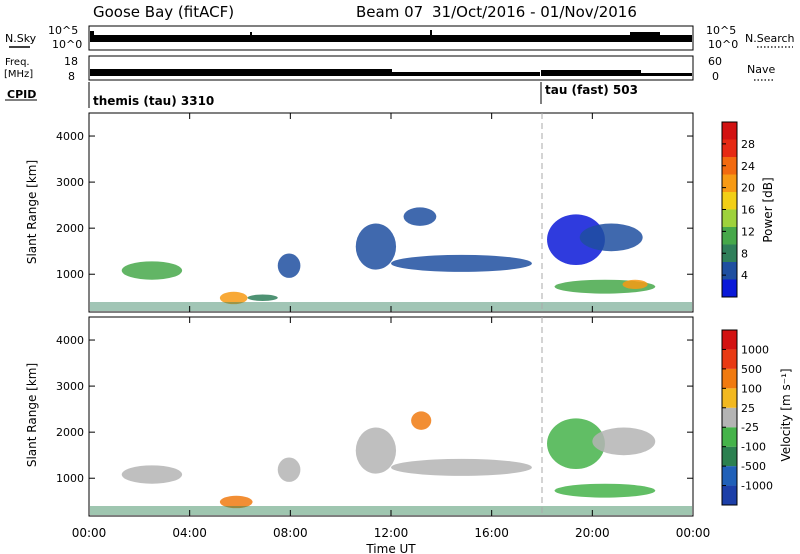  I want to click on cpid-label: CPID, so click(21, 94).